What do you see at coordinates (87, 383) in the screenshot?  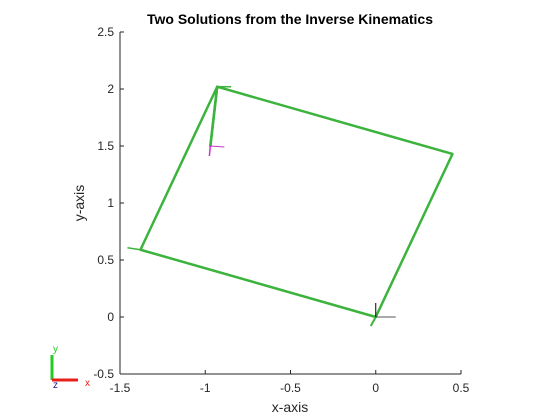 I see `triad-x-label: x` at bounding box center [87, 383].